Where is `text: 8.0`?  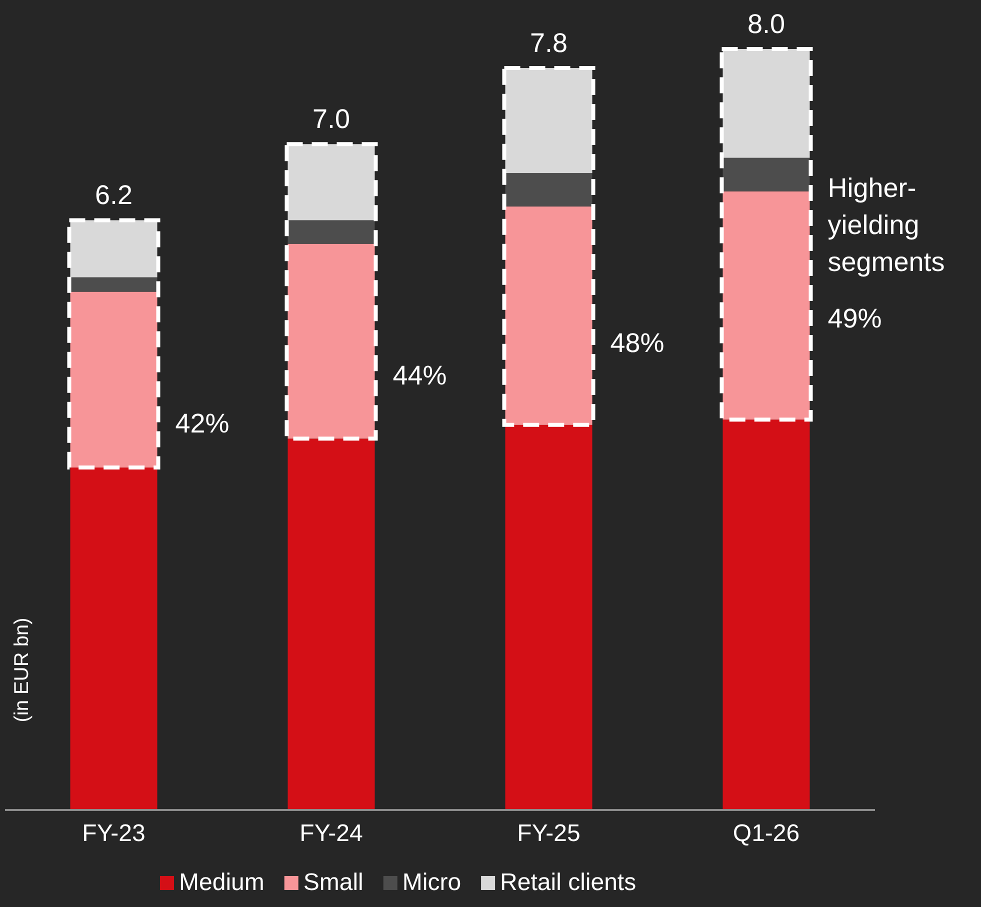
text: 8.0 is located at coordinates (766, 24).